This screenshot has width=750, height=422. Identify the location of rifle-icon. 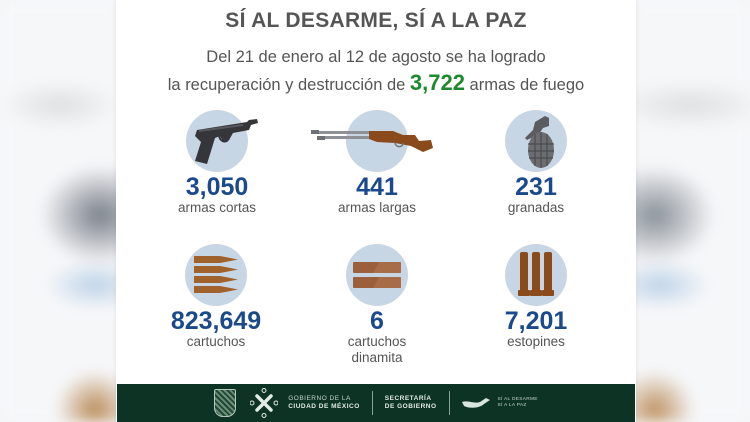
(377, 141).